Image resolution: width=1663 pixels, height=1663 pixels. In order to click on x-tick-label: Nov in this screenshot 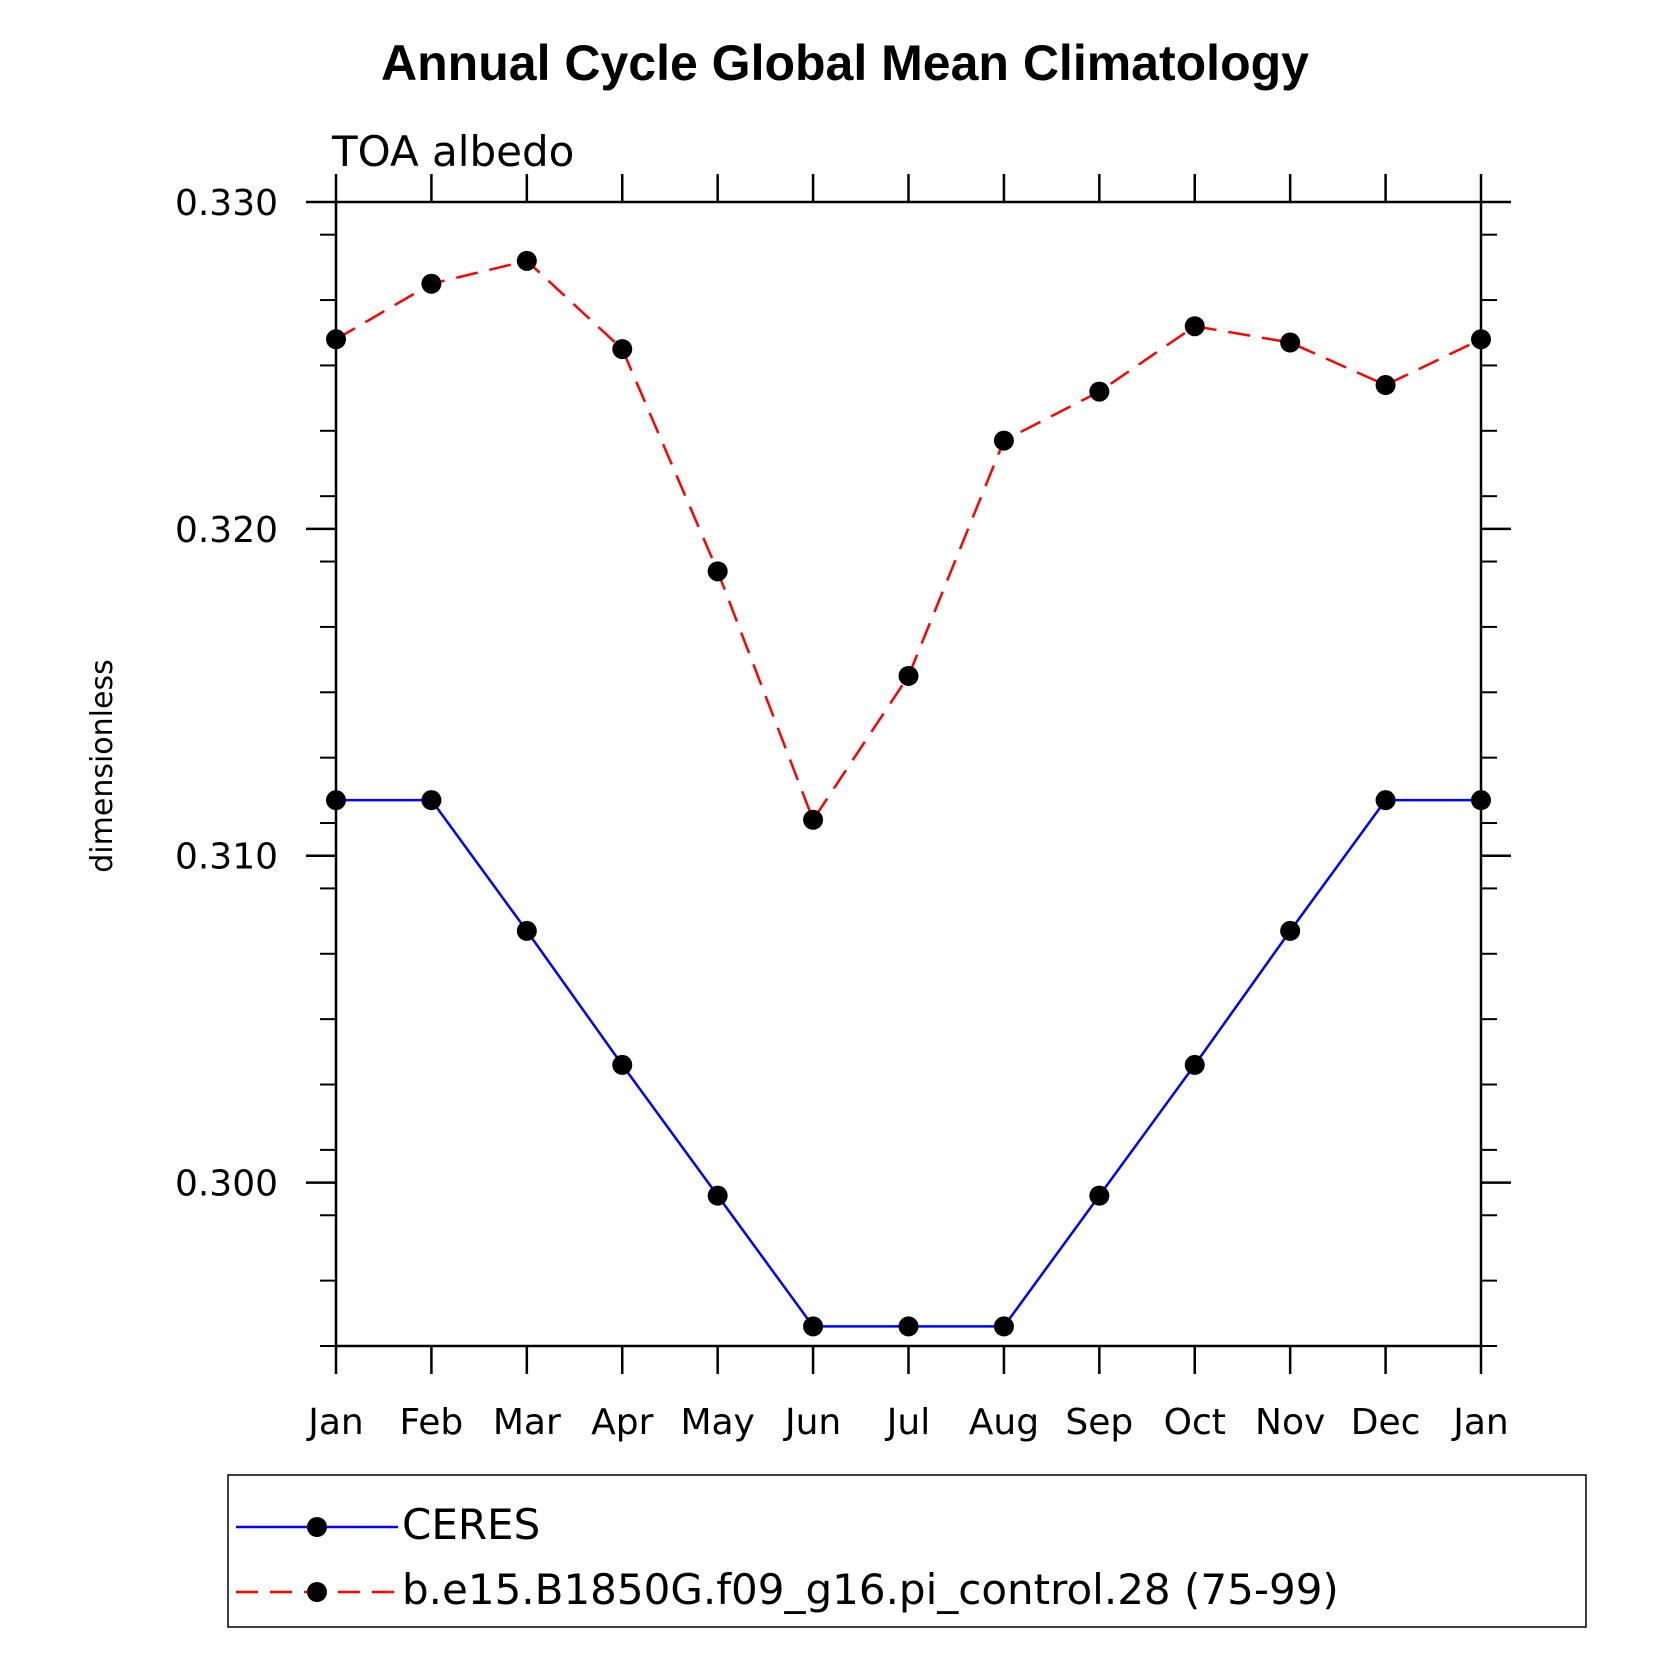, I will do `click(1290, 1422)`.